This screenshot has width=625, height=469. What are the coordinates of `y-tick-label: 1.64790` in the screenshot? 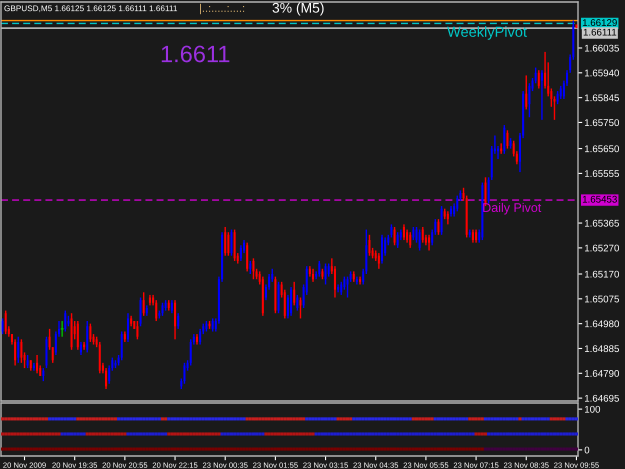 It's located at (602, 373).